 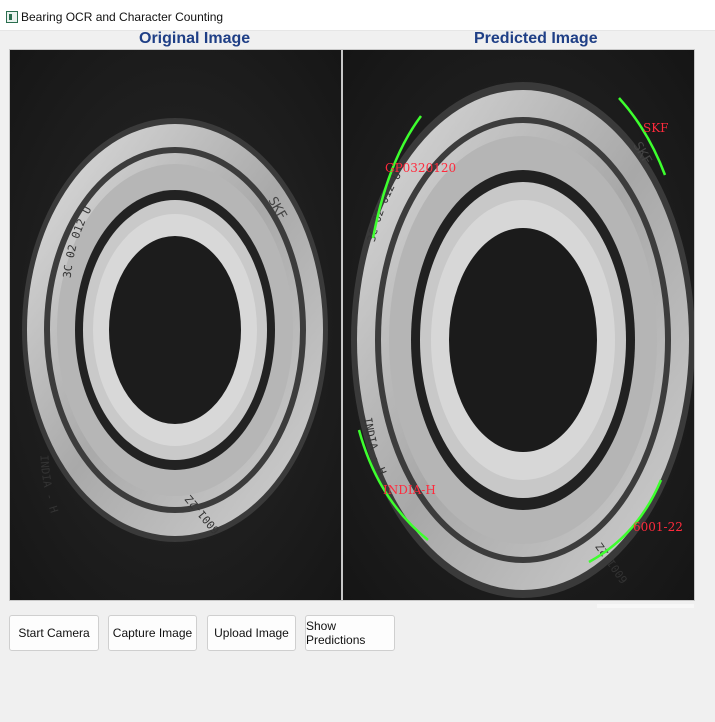 I want to click on capture-image-button: Capture Image, so click(x=152, y=633).